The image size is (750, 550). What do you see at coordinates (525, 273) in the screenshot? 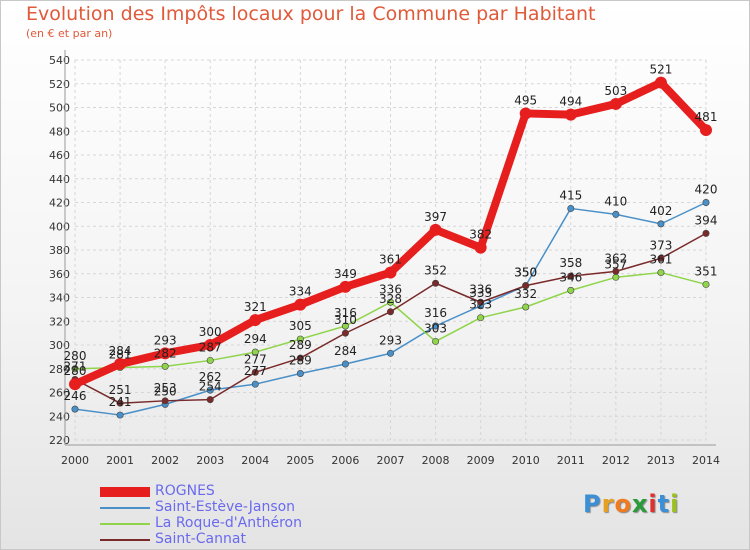
I see `data-label-saint-cannat: 350` at bounding box center [525, 273].